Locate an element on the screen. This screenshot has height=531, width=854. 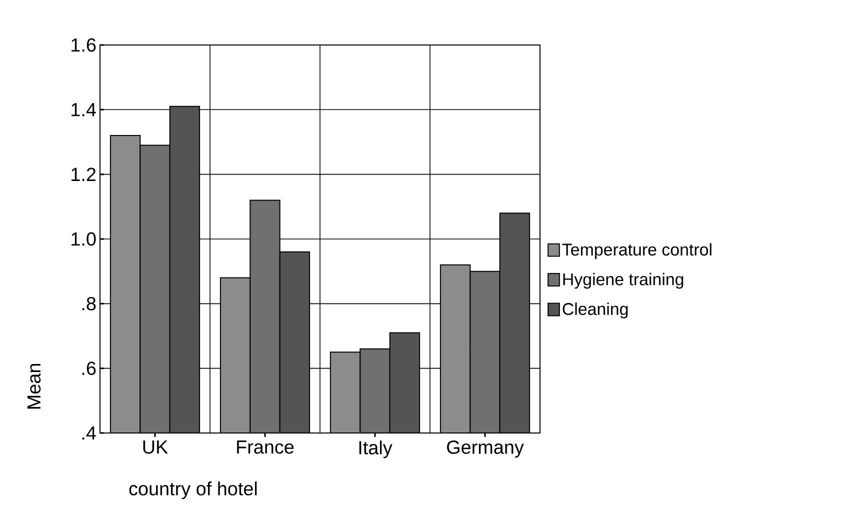
legend-label: Hygiene training is located at coordinates (623, 280).